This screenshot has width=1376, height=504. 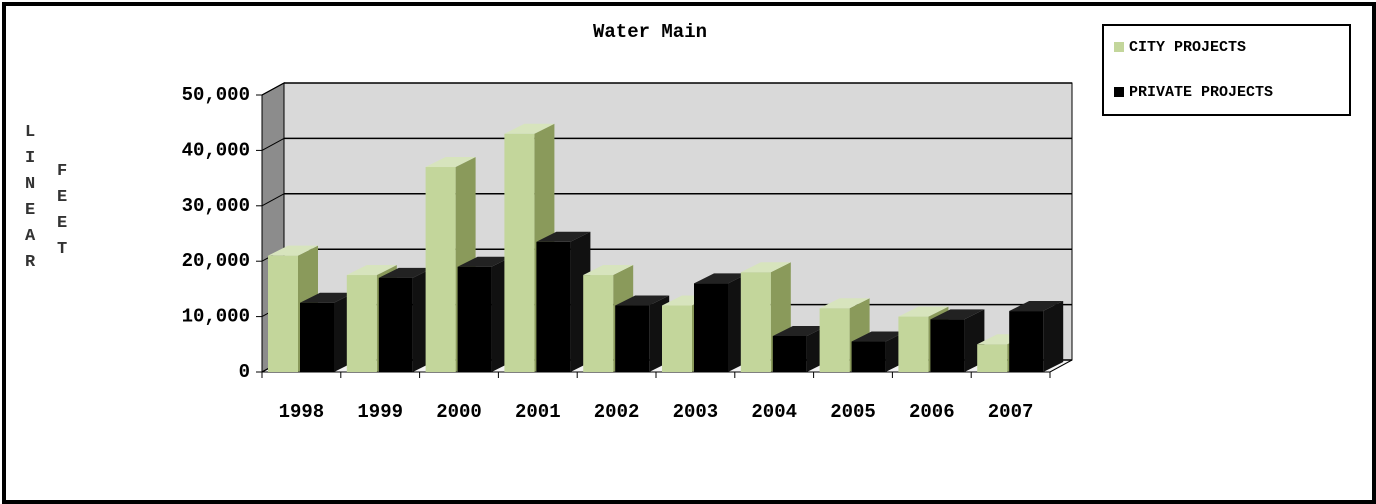 What do you see at coordinates (1201, 92) in the screenshot?
I see `legend-label: PRIVATE PROJECTS` at bounding box center [1201, 92].